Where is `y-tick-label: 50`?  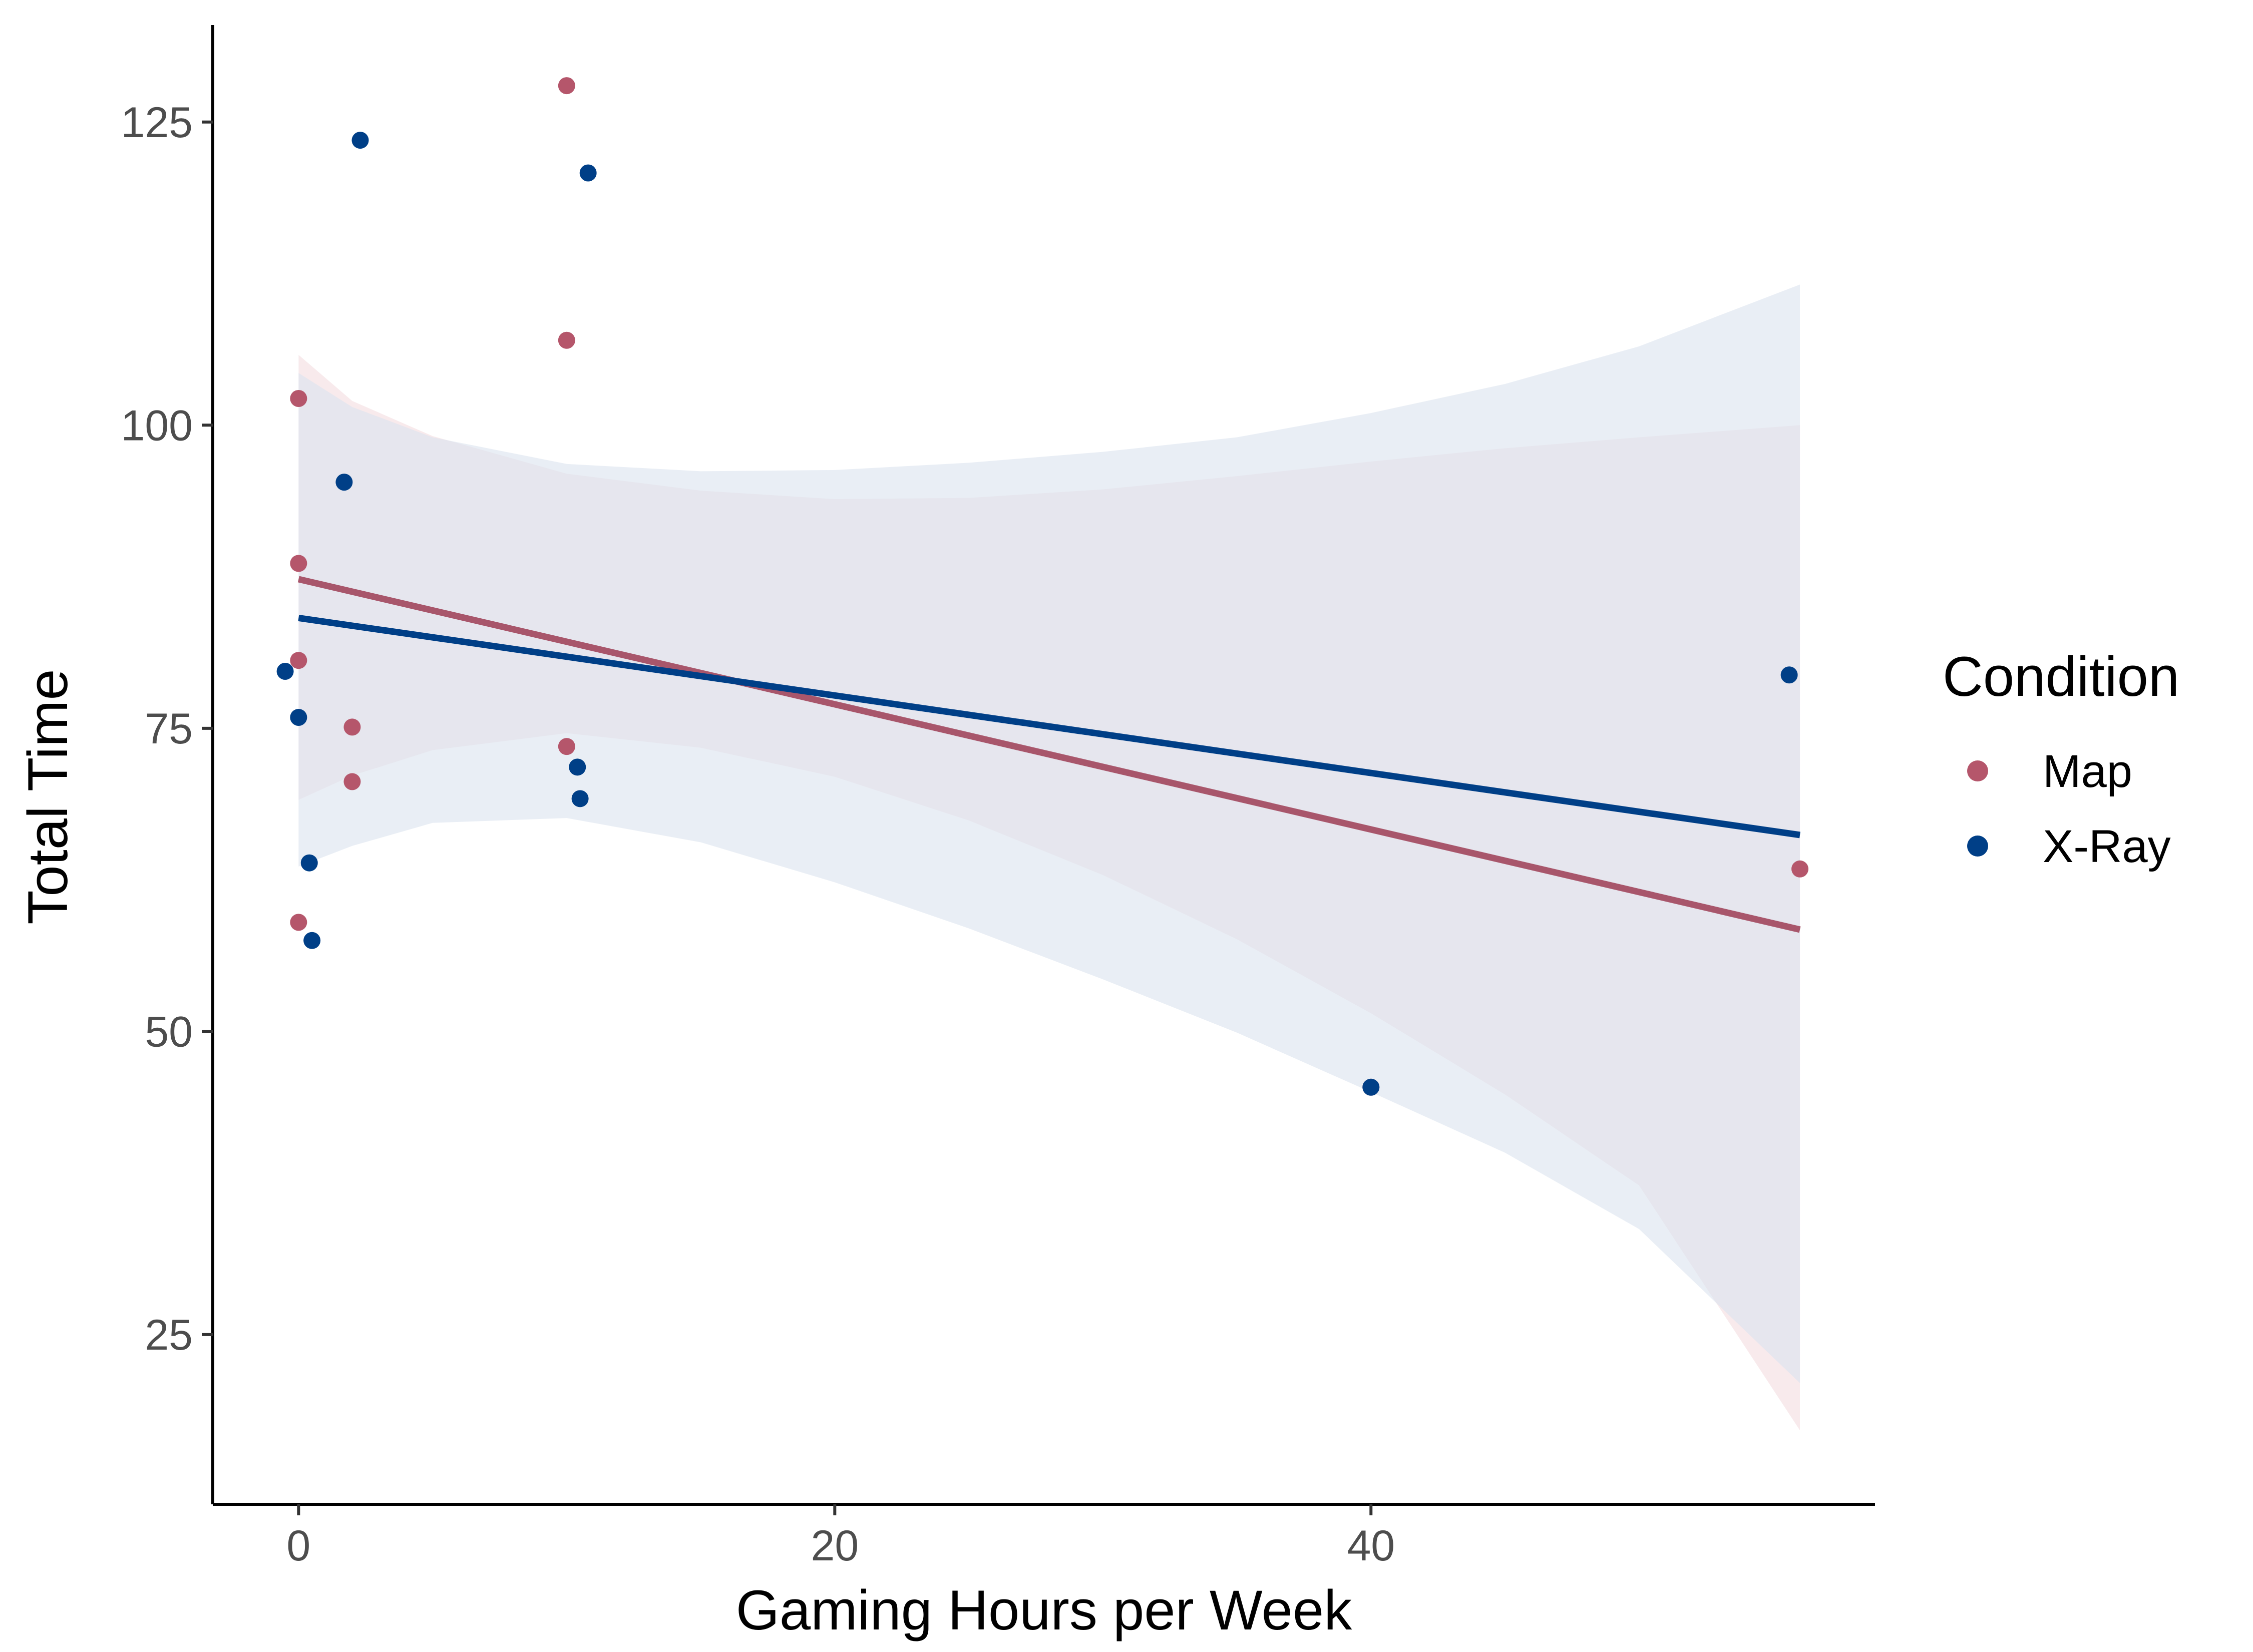 y-tick-label: 50 is located at coordinates (169, 1032).